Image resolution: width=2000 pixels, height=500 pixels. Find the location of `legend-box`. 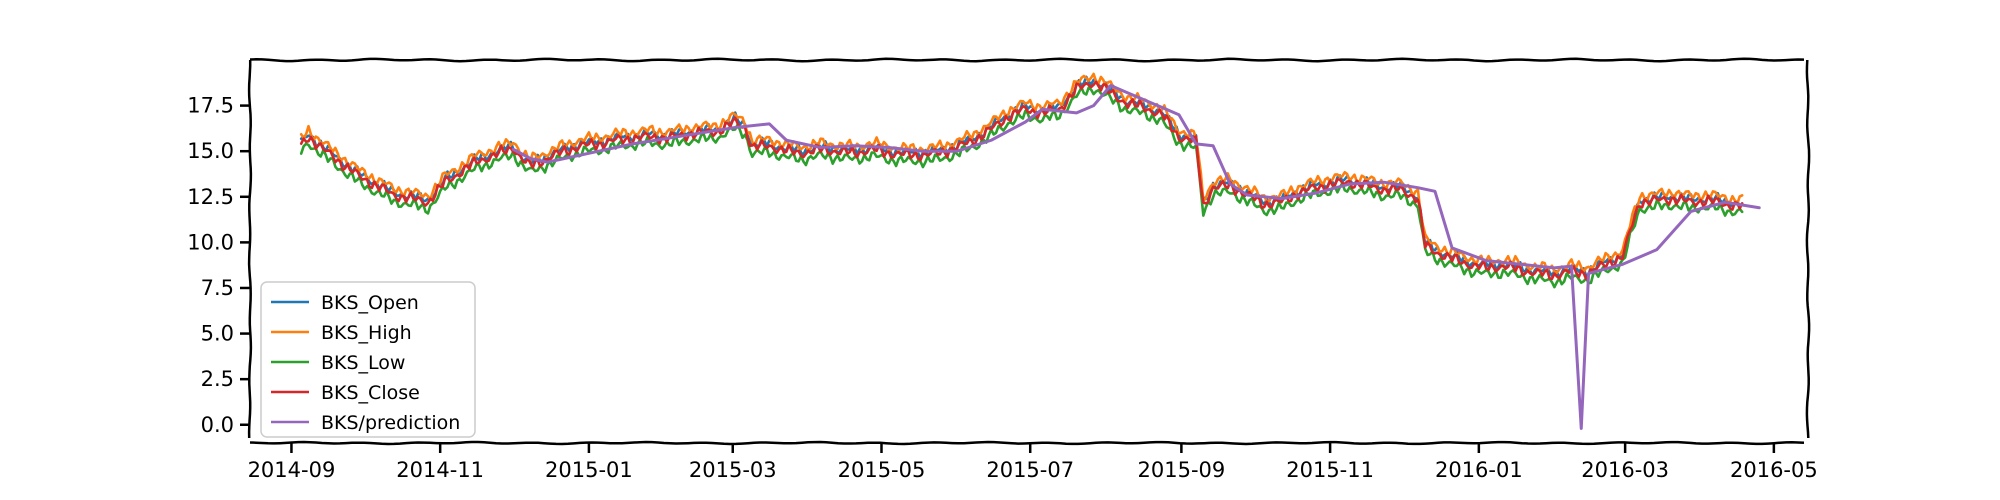

legend-box is located at coordinates (368, 359).